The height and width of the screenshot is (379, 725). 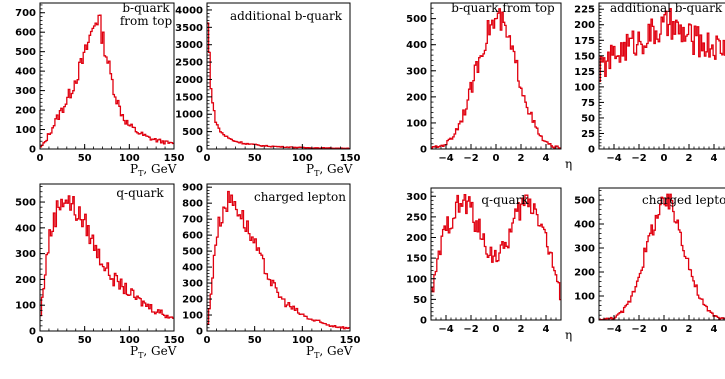 I want to click on y-tick-label: 4000, so click(x=189, y=10).